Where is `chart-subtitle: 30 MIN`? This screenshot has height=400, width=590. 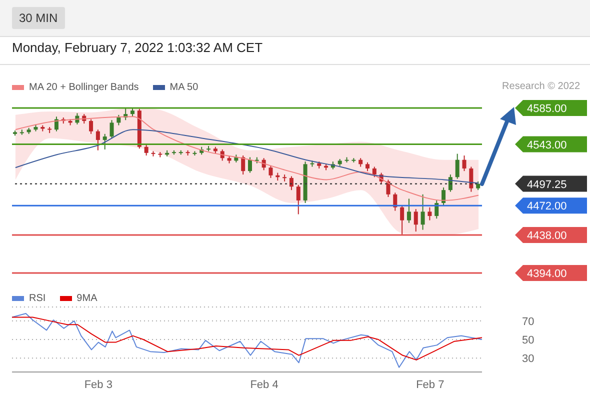 chart-subtitle: 30 MIN is located at coordinates (38, 18).